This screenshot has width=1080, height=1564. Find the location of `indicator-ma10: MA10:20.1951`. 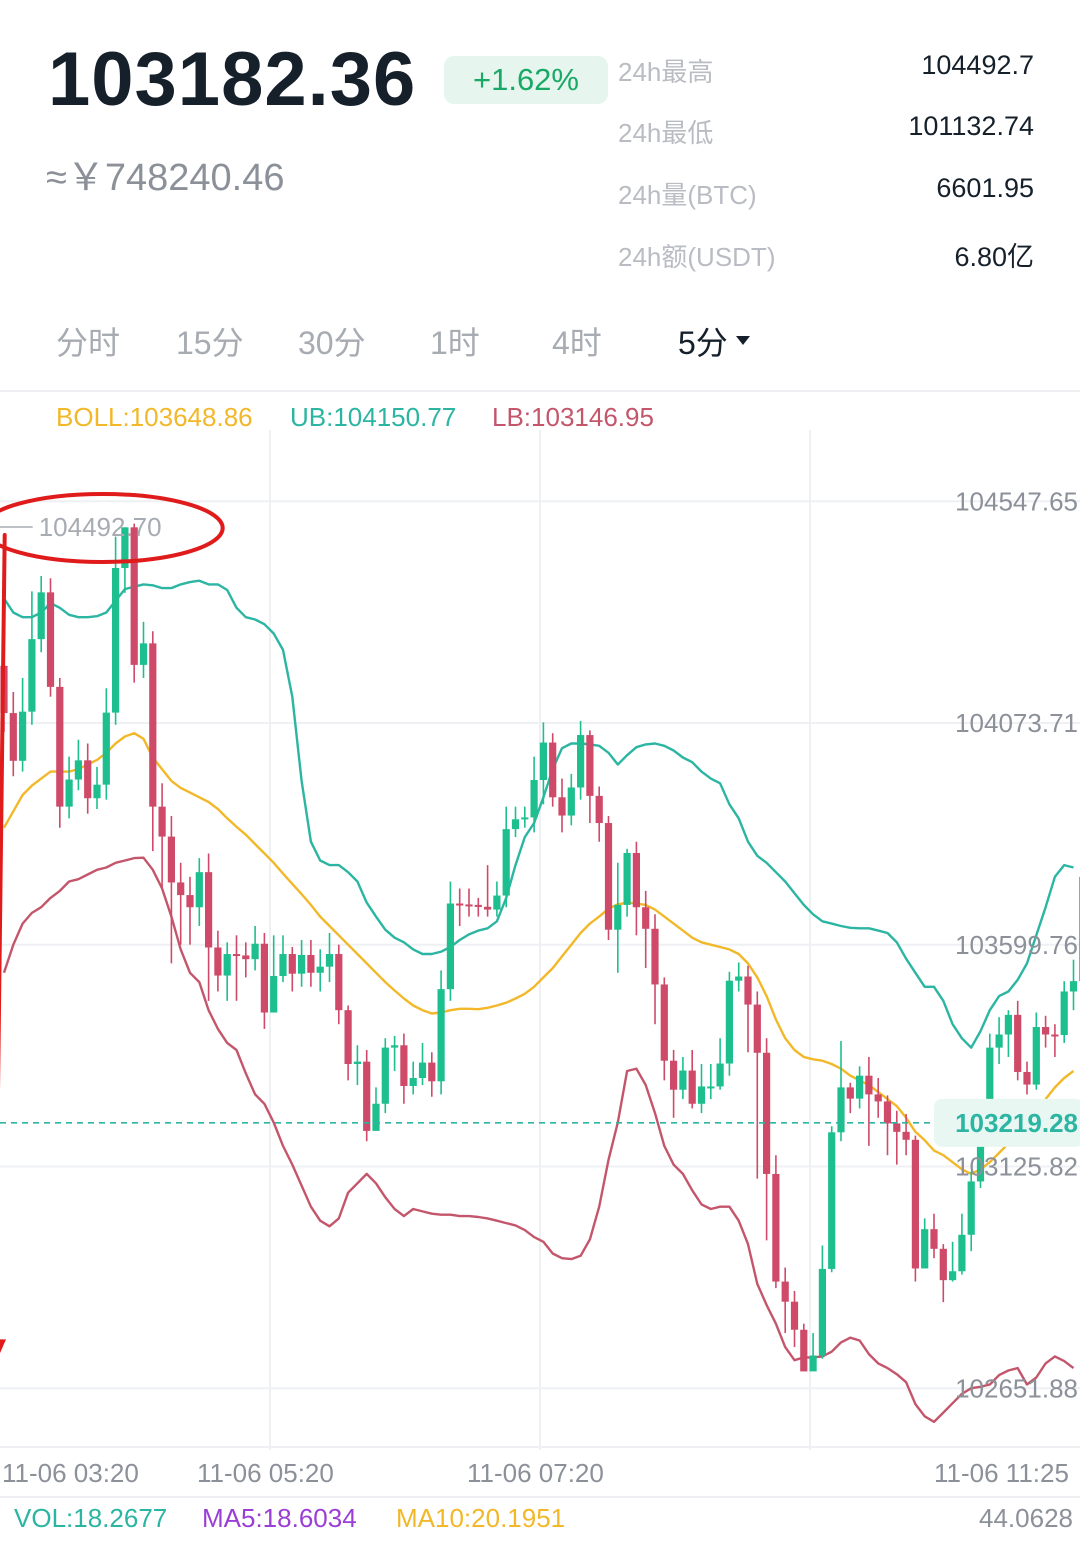

indicator-ma10: MA10:20.1951 is located at coordinates (481, 1518).